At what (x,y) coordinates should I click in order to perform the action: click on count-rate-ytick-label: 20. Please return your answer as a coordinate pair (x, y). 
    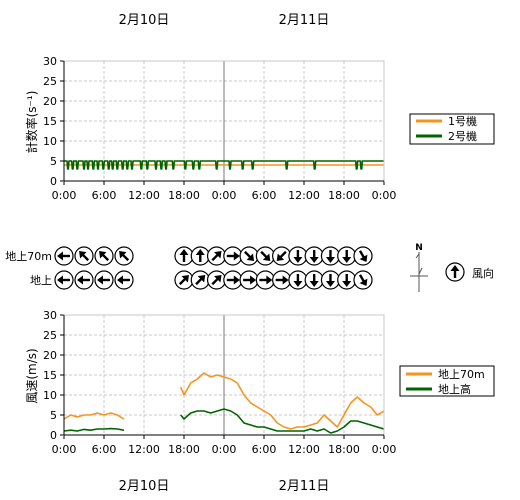
    Looking at the image, I should click on (50, 101).